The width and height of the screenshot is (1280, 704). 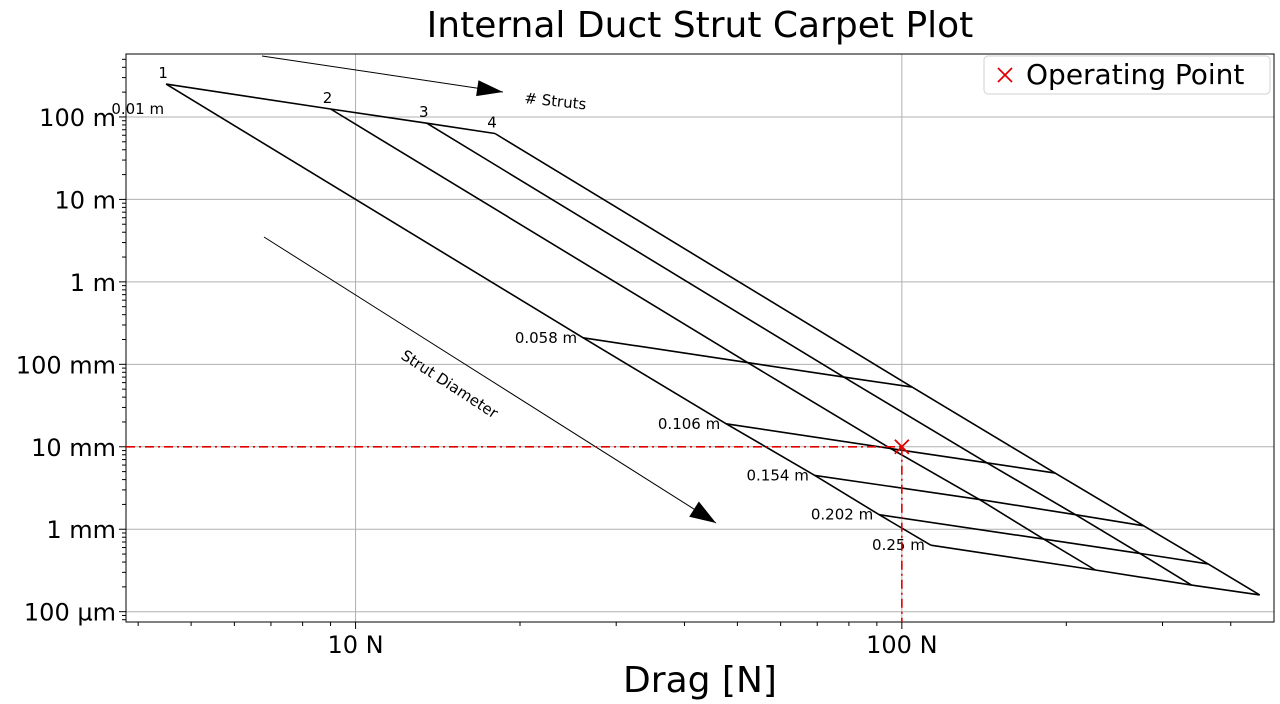 I want to click on diameter-arrow-head, so click(x=702, y=512).